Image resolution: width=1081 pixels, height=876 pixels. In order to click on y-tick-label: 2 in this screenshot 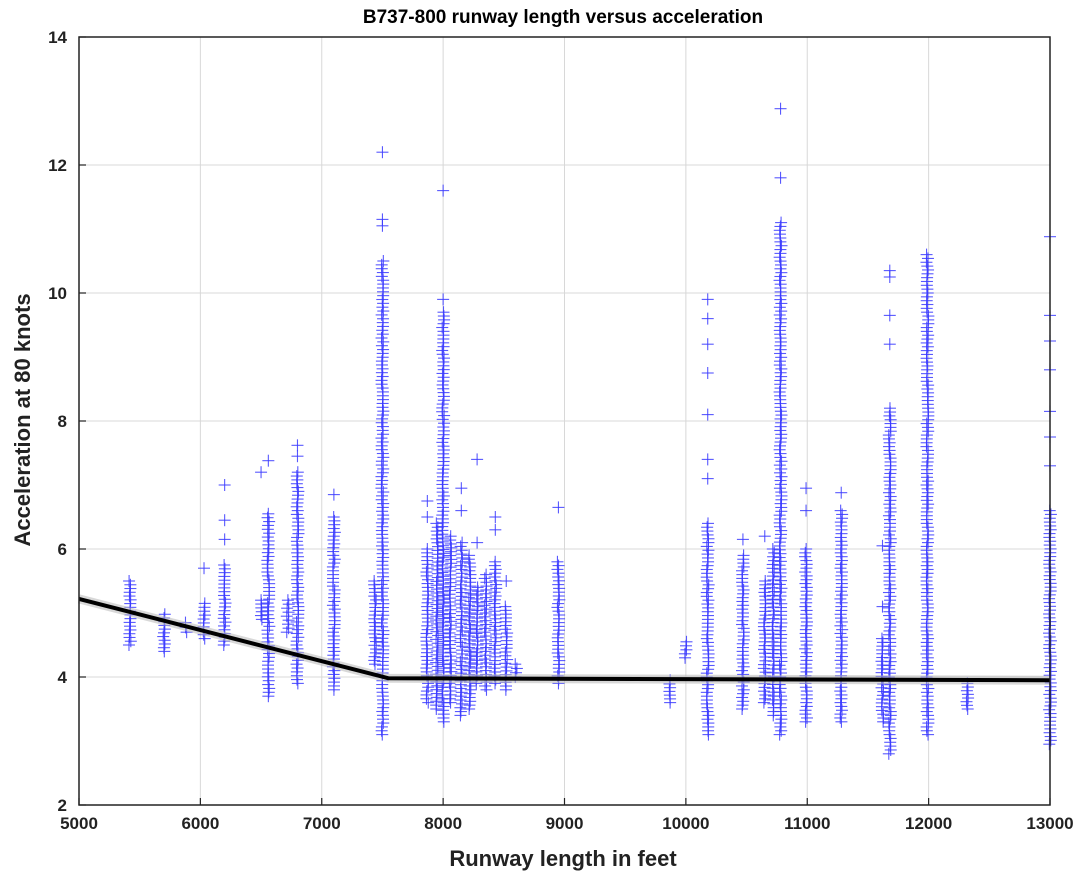, I will do `click(62, 805)`.